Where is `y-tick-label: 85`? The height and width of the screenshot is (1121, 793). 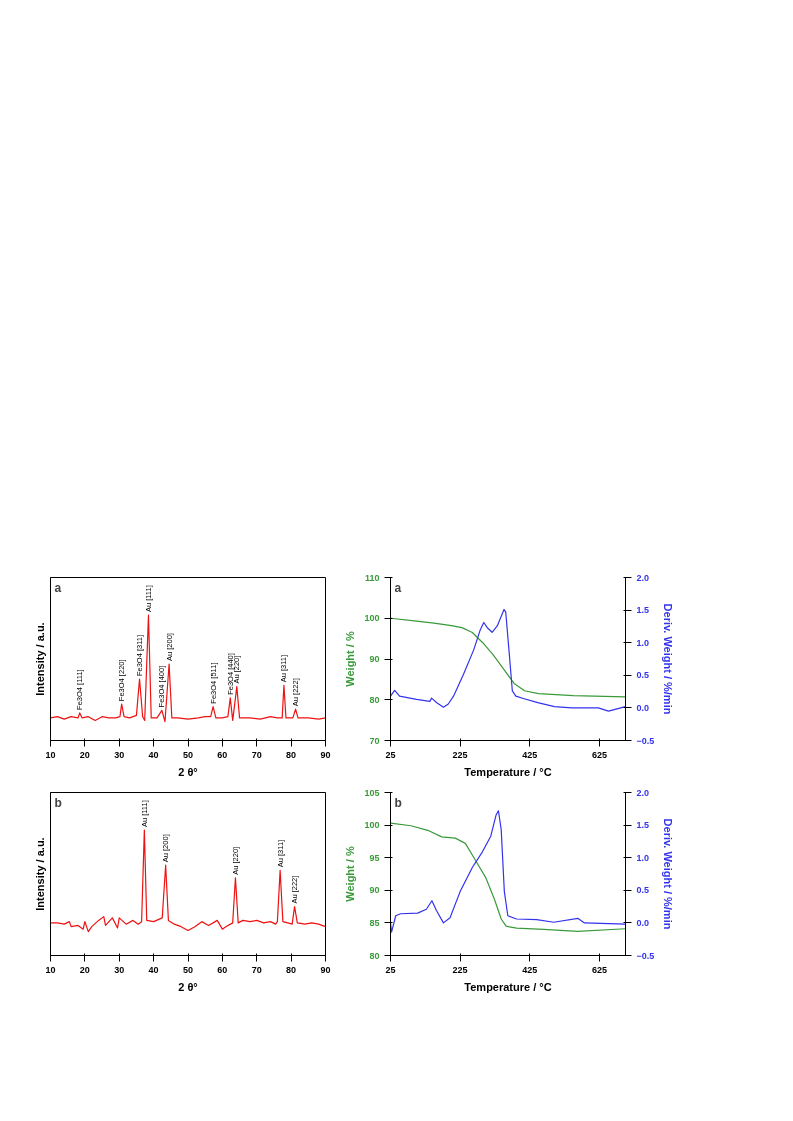
y-tick-label: 85 is located at coordinates (374, 922).